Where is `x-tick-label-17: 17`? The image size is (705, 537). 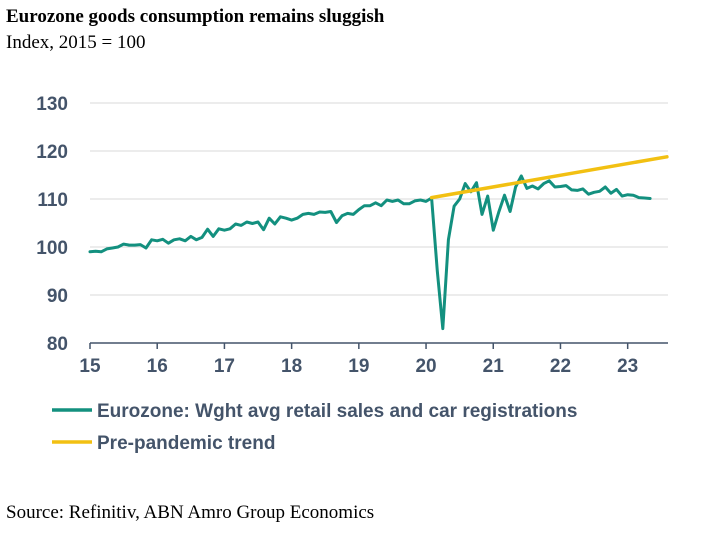 x-tick-label-17: 17 is located at coordinates (224, 366).